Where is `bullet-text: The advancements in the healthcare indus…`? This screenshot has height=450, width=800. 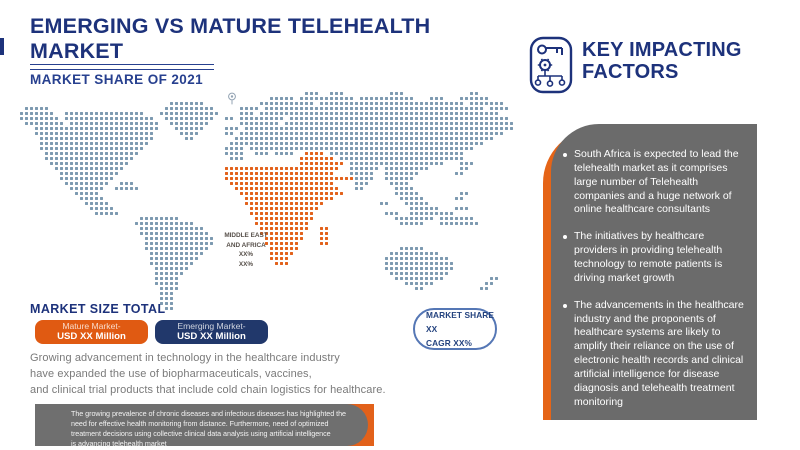
bullet-text: The advancements in the healthcare indus… is located at coordinates (659, 353).